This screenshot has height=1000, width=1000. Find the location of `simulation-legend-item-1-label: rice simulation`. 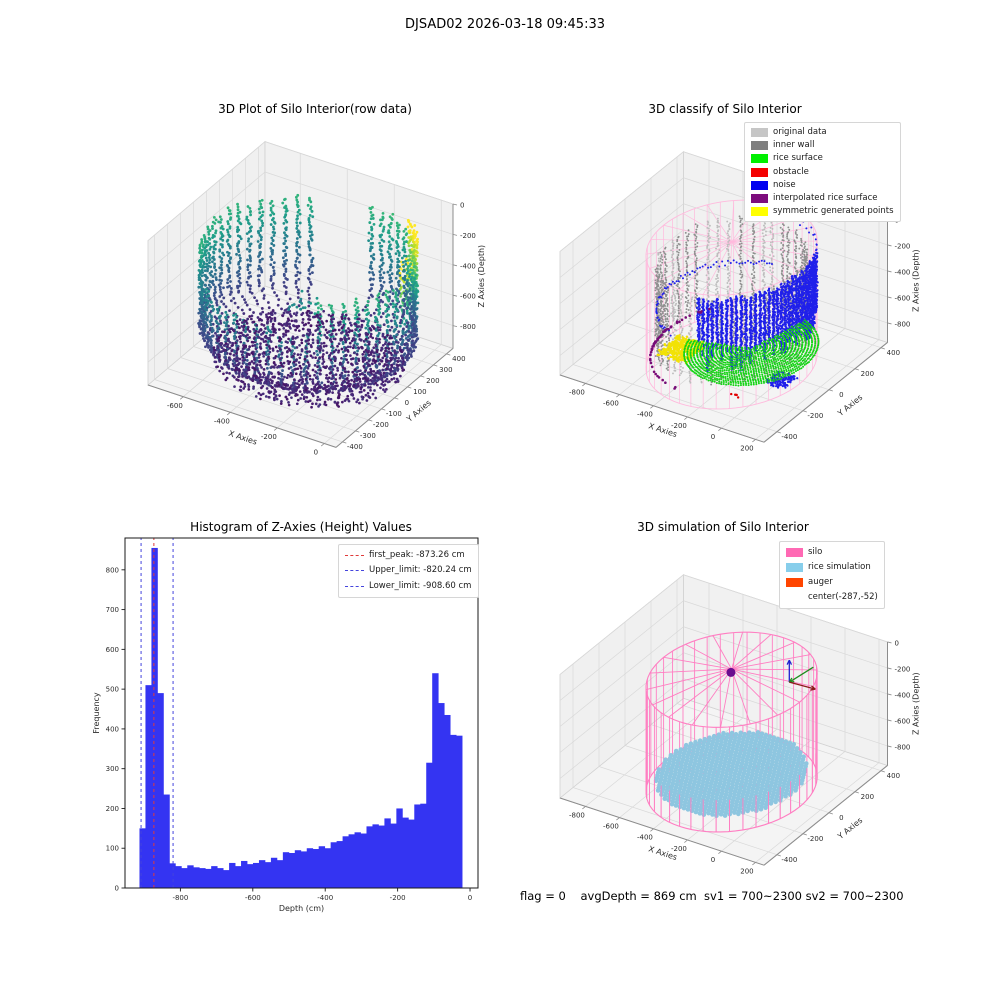

simulation-legend-item-1-label: rice simulation is located at coordinates (839, 566).